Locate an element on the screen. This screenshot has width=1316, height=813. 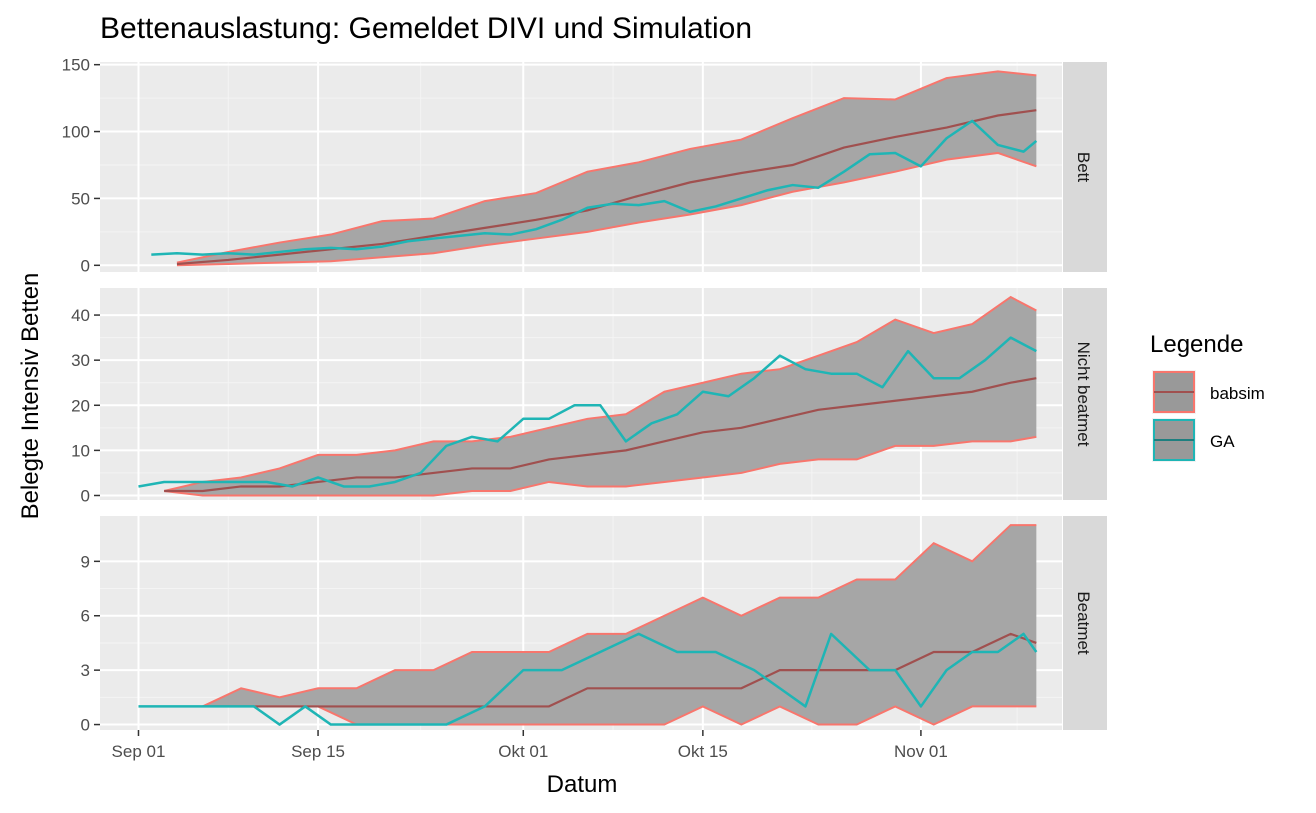
y-tick-label: 3 is located at coordinates (85, 670).